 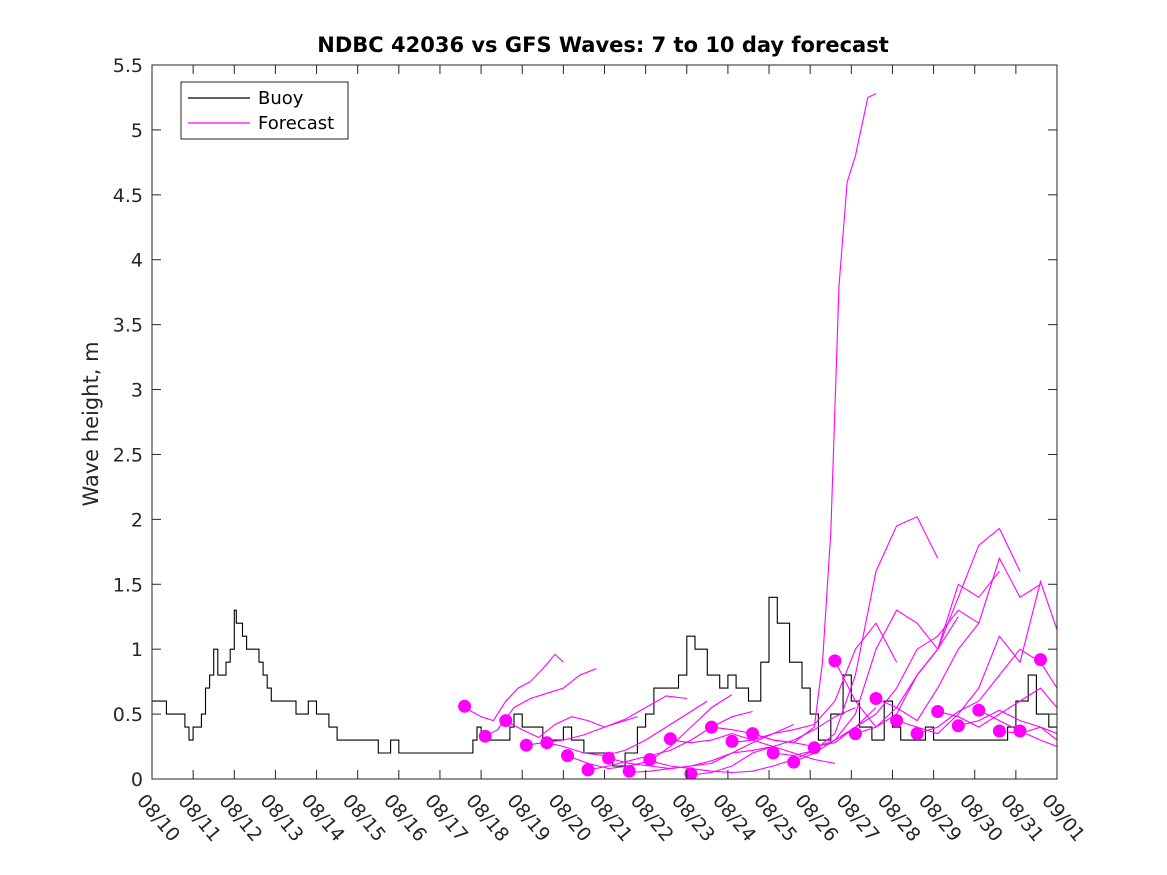 What do you see at coordinates (487, 818) in the screenshot?
I see `x-tick-label: 08/18` at bounding box center [487, 818].